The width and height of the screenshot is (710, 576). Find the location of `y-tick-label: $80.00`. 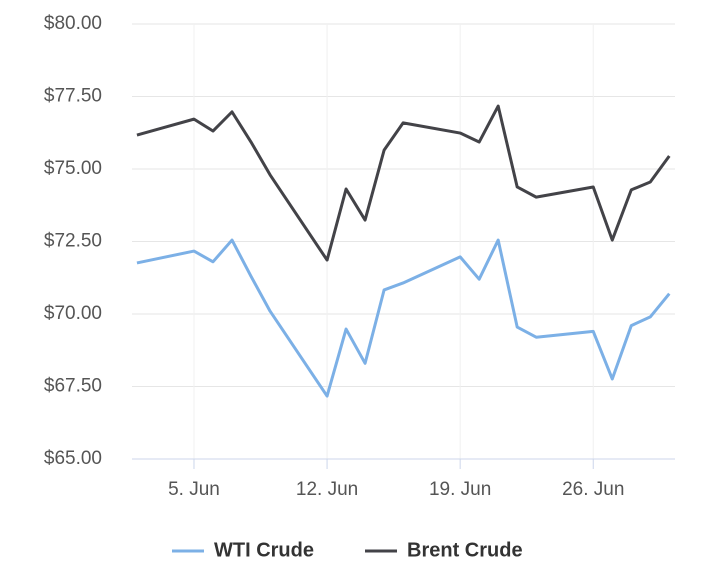

y-tick-label: $80.00 is located at coordinates (73, 23).